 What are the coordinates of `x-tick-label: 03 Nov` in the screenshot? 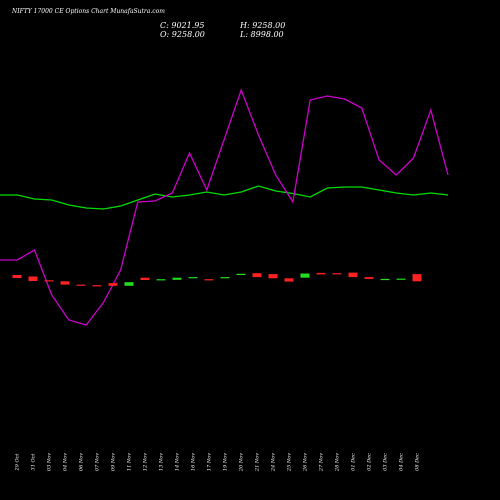 It's located at (50, 462).